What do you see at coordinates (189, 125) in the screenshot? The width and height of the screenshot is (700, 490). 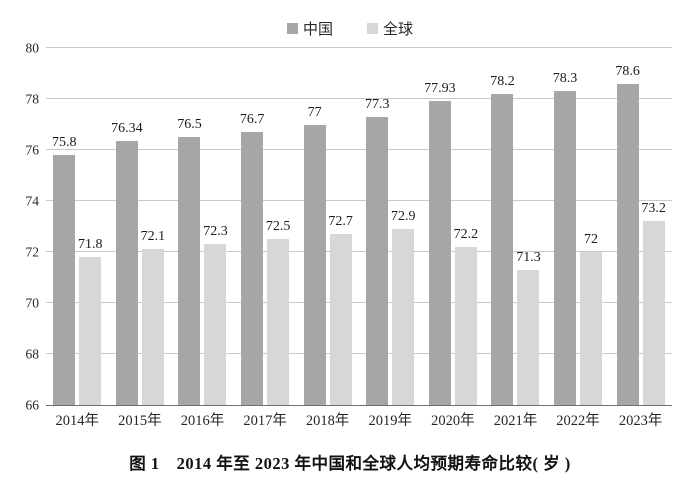 I see `bar-value-label: 76.5` at bounding box center [189, 125].